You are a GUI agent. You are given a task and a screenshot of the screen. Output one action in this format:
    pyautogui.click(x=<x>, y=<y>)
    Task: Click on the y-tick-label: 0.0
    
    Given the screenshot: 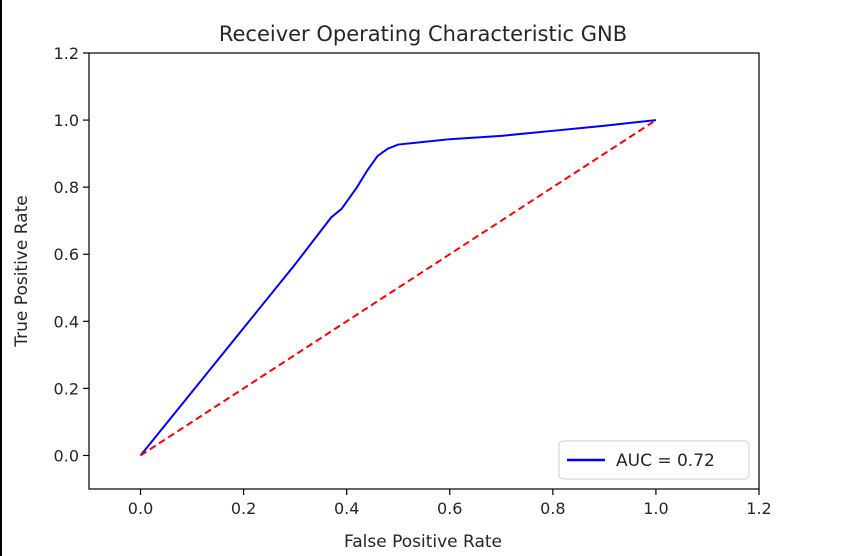 What is the action you would take?
    pyautogui.click(x=66, y=455)
    